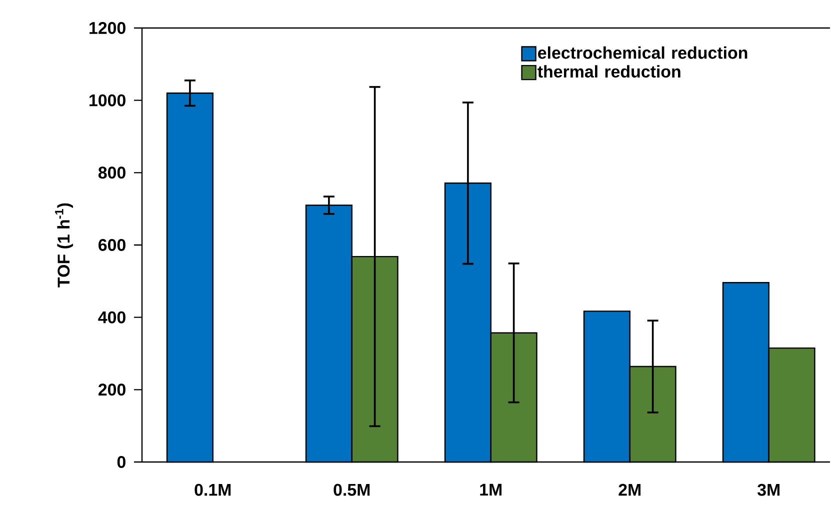 The height and width of the screenshot is (508, 831). Describe the element at coordinates (768, 490) in the screenshot. I see `x-tick-label: 3M` at that location.